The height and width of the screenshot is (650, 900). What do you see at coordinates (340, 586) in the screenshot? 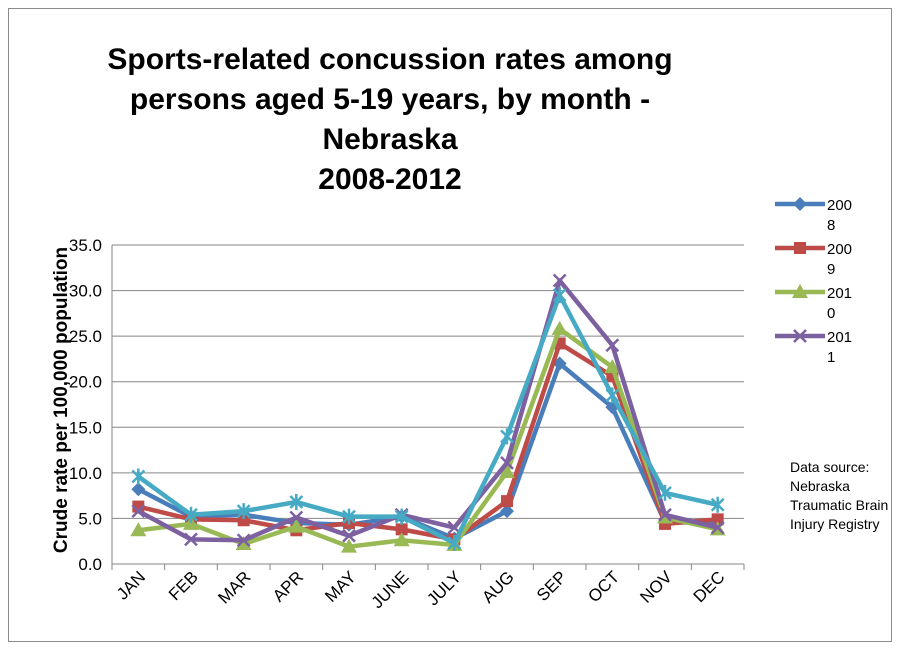
I see `x-tick-label: MAY` at bounding box center [340, 586].